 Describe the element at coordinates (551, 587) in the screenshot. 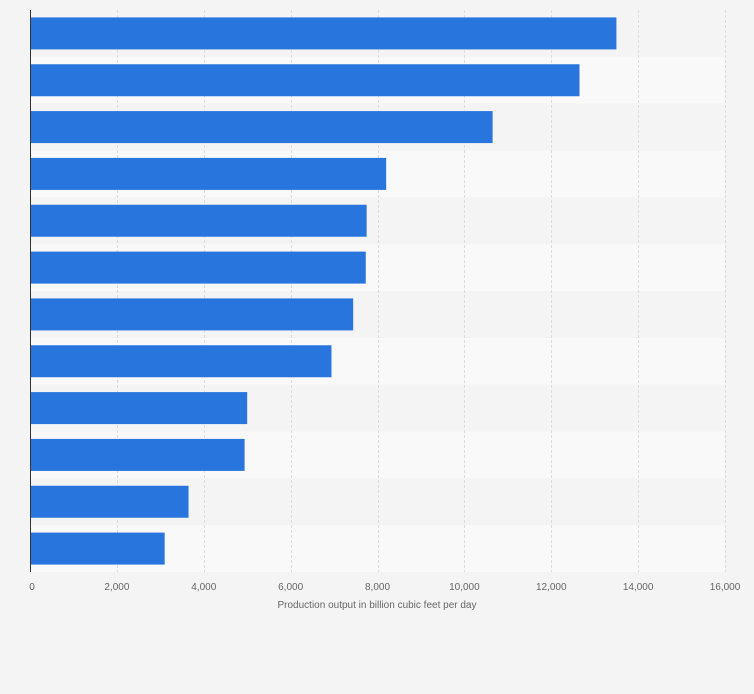

I see `x-tick-label: 12,000` at that location.